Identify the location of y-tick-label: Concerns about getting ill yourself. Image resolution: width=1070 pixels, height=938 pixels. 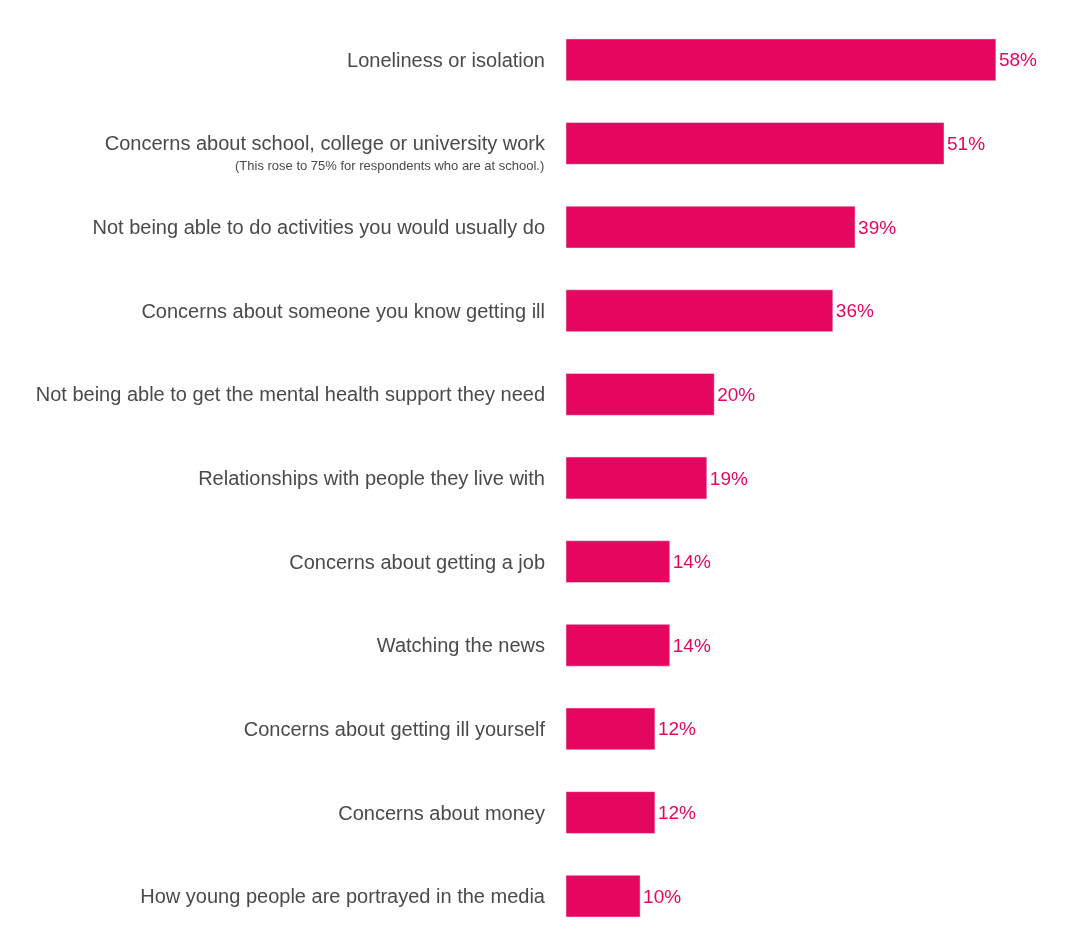
(394, 728).